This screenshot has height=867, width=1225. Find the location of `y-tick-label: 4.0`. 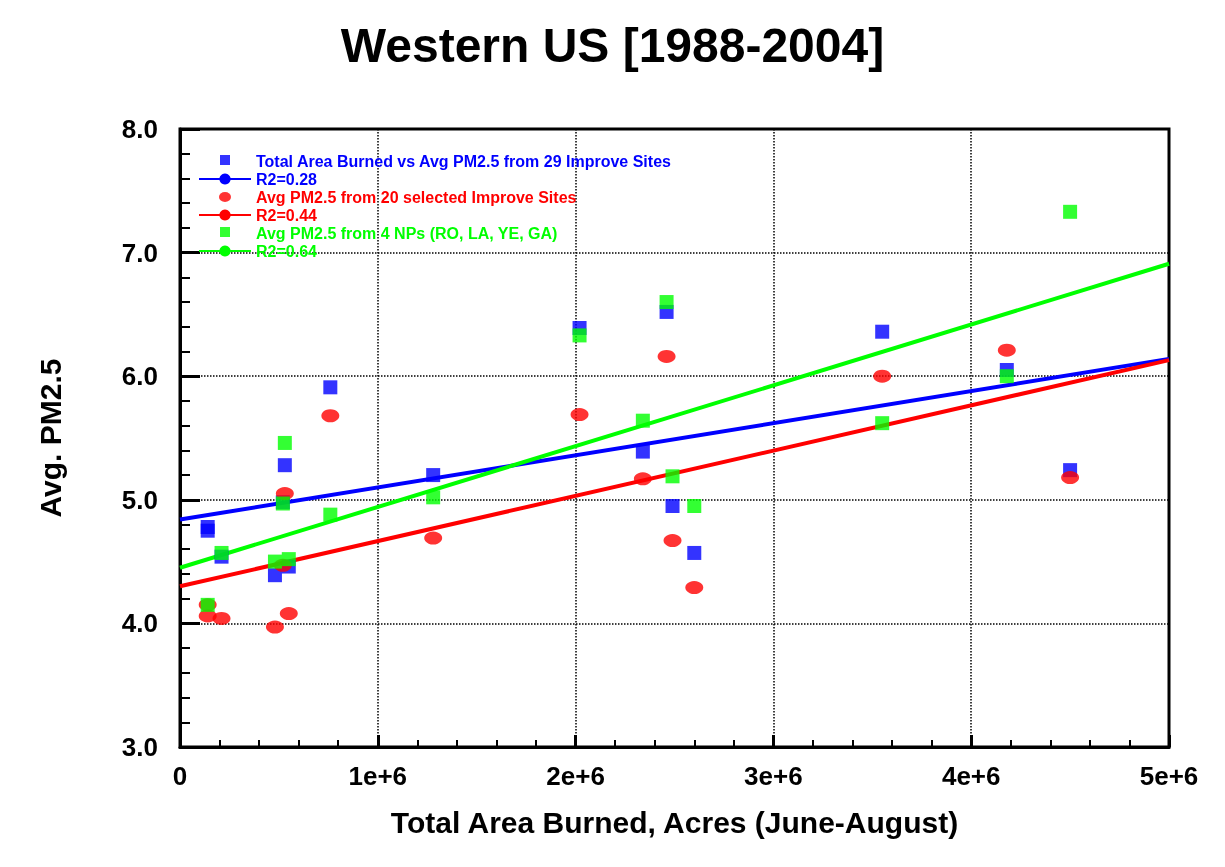

y-tick-label: 4.0 is located at coordinates (139, 623).